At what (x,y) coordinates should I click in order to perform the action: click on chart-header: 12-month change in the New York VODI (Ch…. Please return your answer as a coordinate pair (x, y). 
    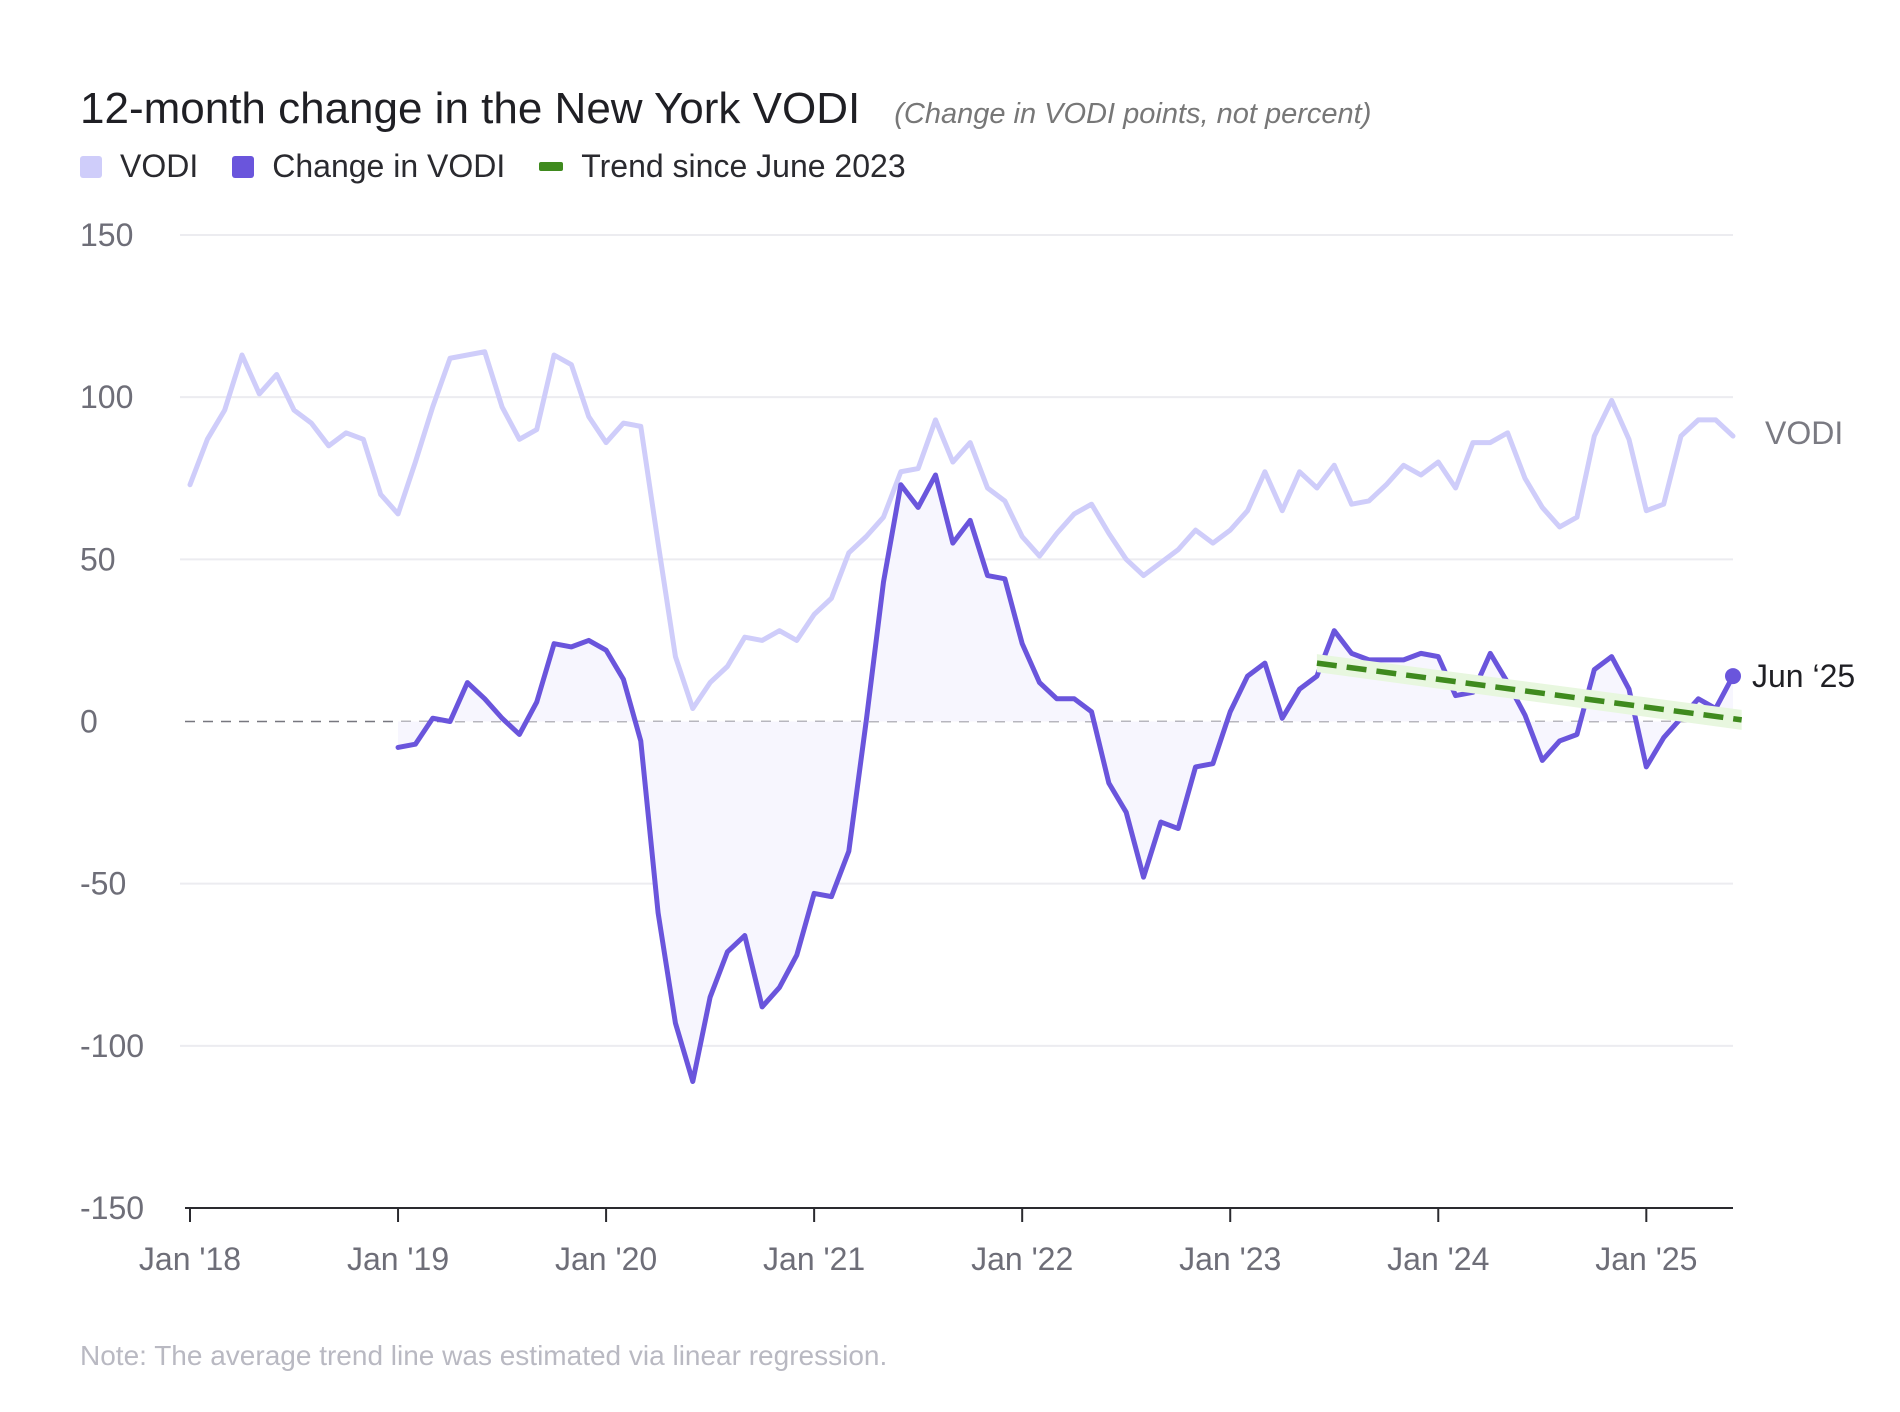
    Looking at the image, I should click on (725, 109).